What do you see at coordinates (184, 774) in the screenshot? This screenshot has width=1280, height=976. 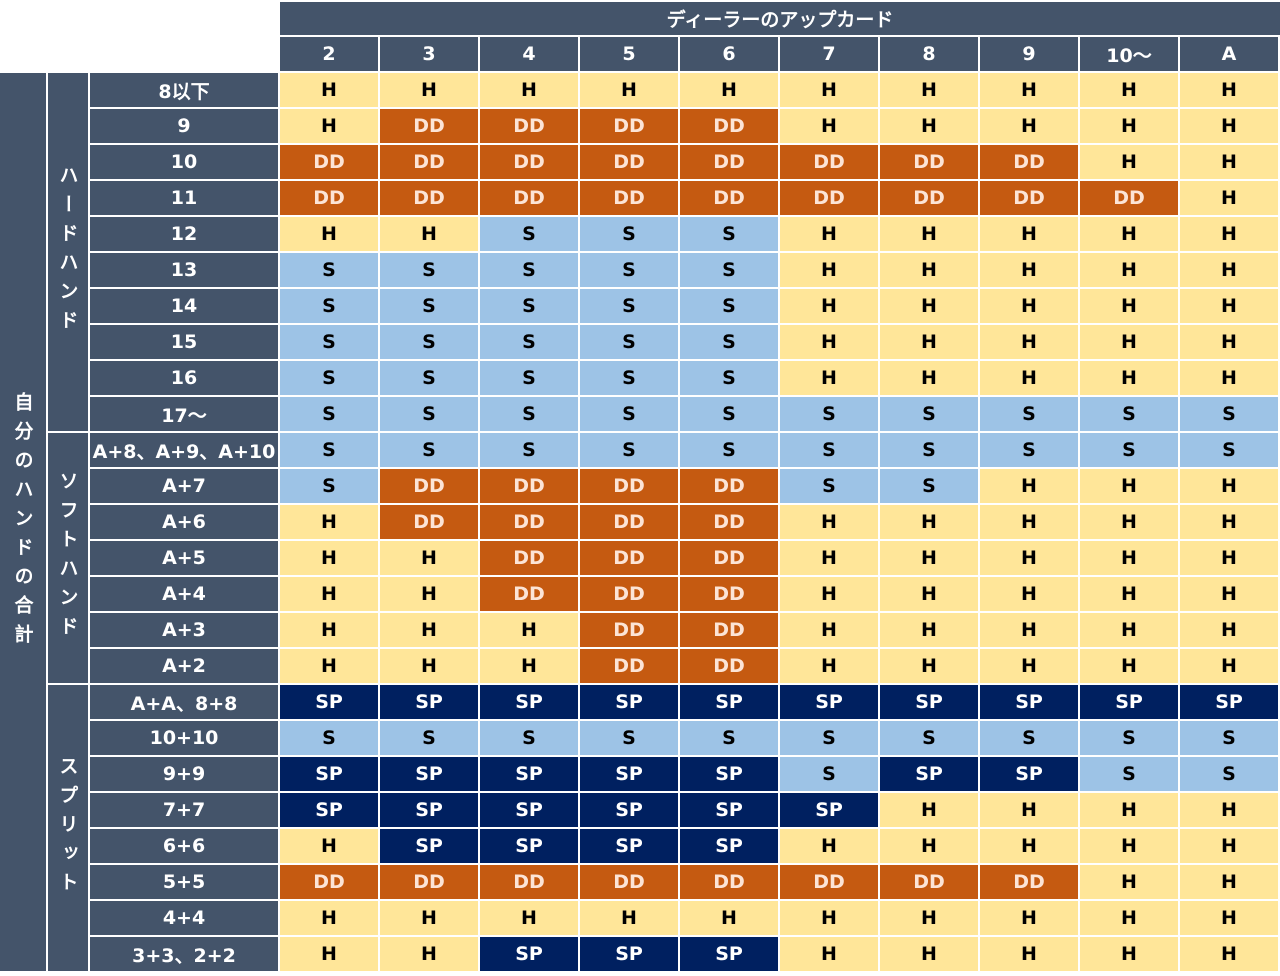 I see `row-label: 9+9` at bounding box center [184, 774].